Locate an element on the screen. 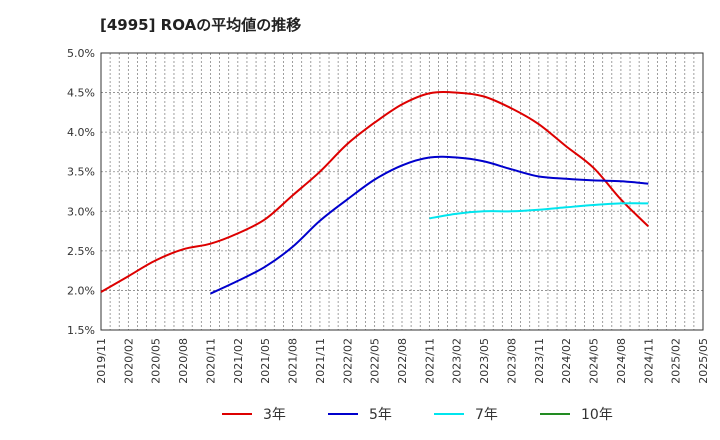 The width and height of the screenshot is (720, 440). x-tick-label: 2021/05 is located at coordinates (265, 361).